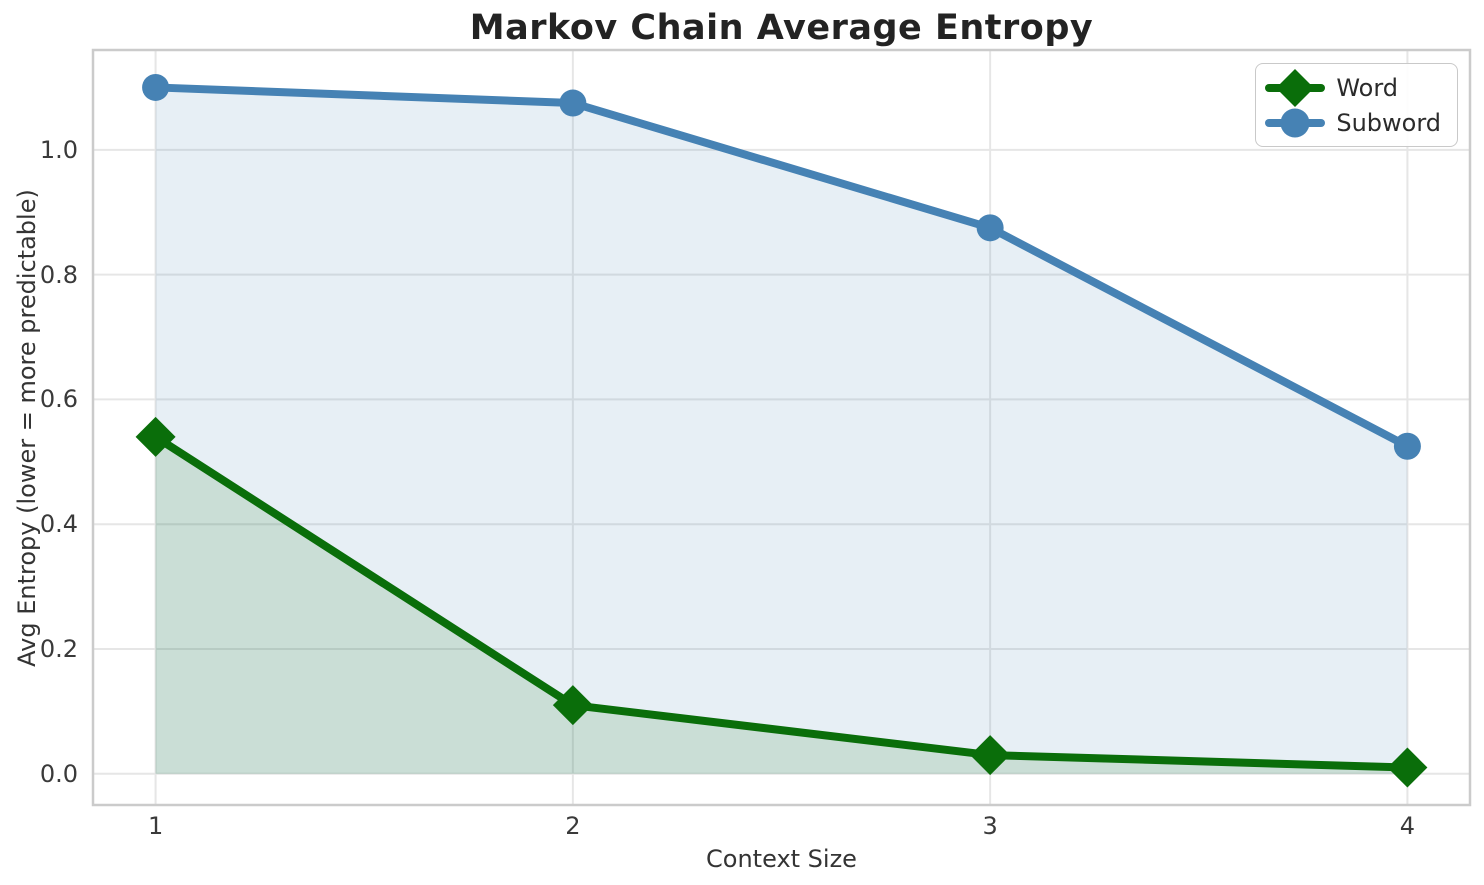 The image size is (1484, 885). What do you see at coordinates (58, 149) in the screenshot?
I see `y-tick-label: 1.0` at bounding box center [58, 149].